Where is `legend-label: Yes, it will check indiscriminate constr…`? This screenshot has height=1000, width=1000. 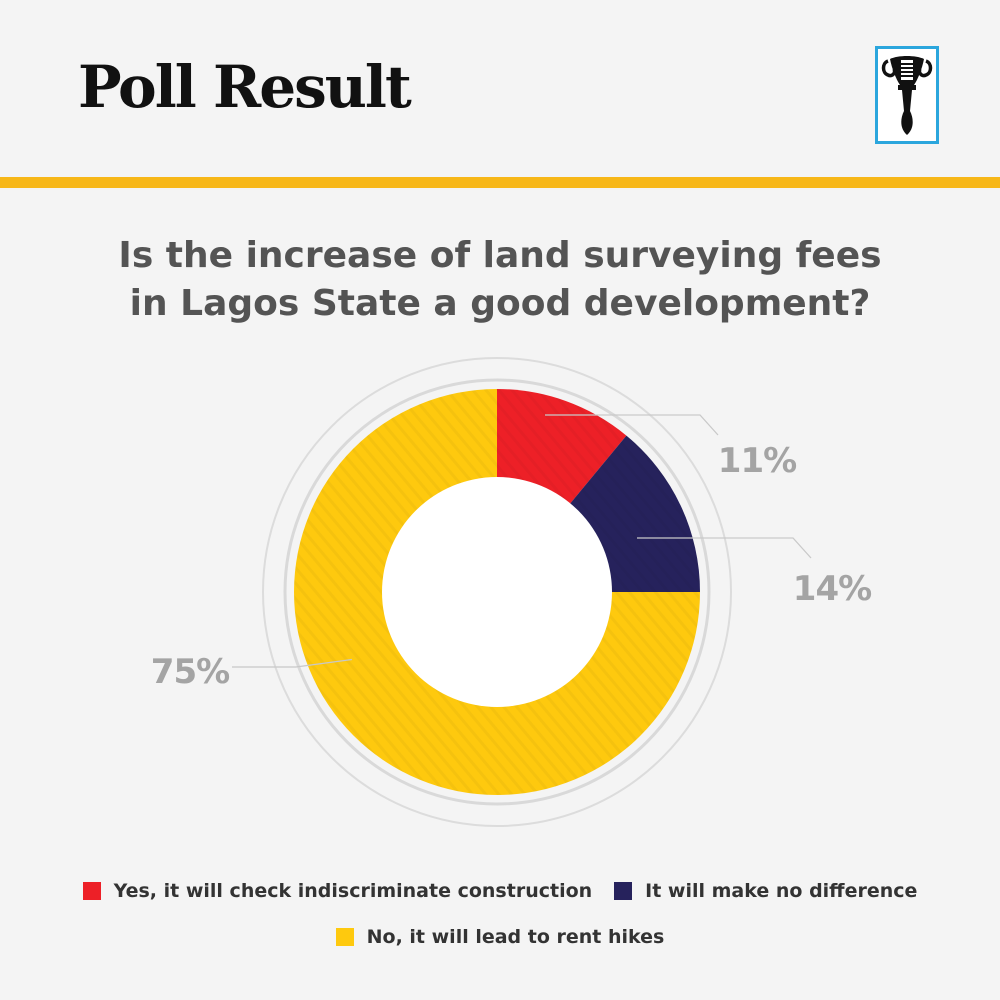 legend-label: Yes, it will check indiscriminate constr… is located at coordinates (353, 891).